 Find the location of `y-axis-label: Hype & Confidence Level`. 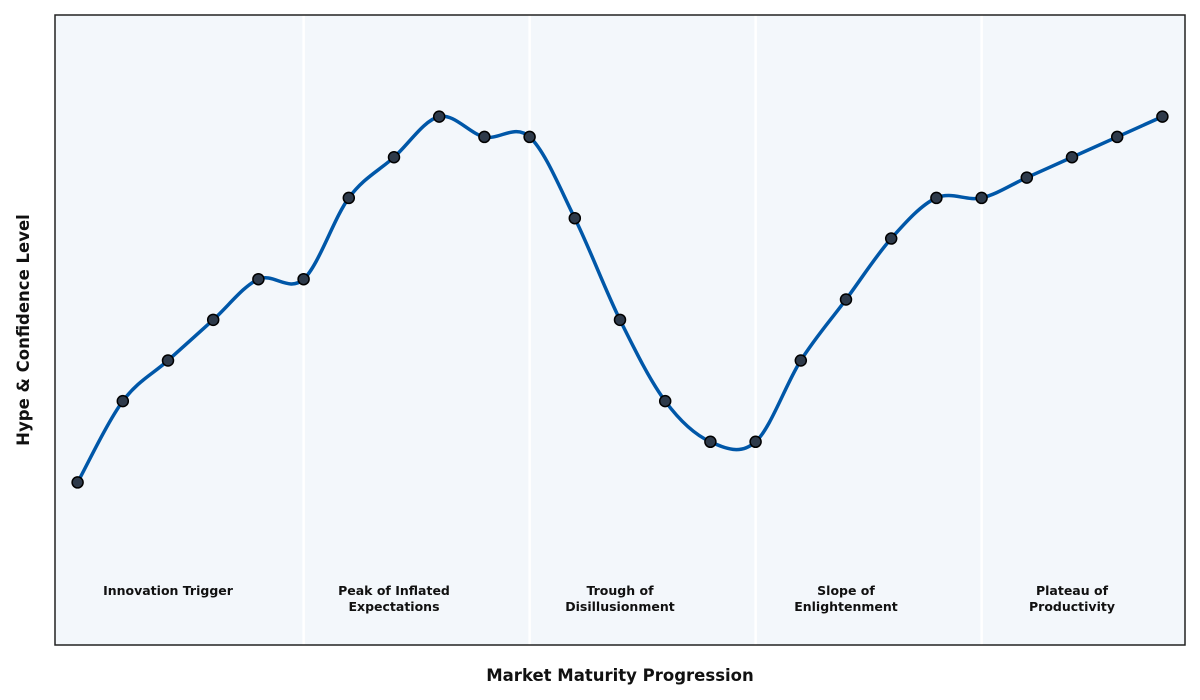

y-axis-label: Hype & Confidence Level is located at coordinates (23, 330).